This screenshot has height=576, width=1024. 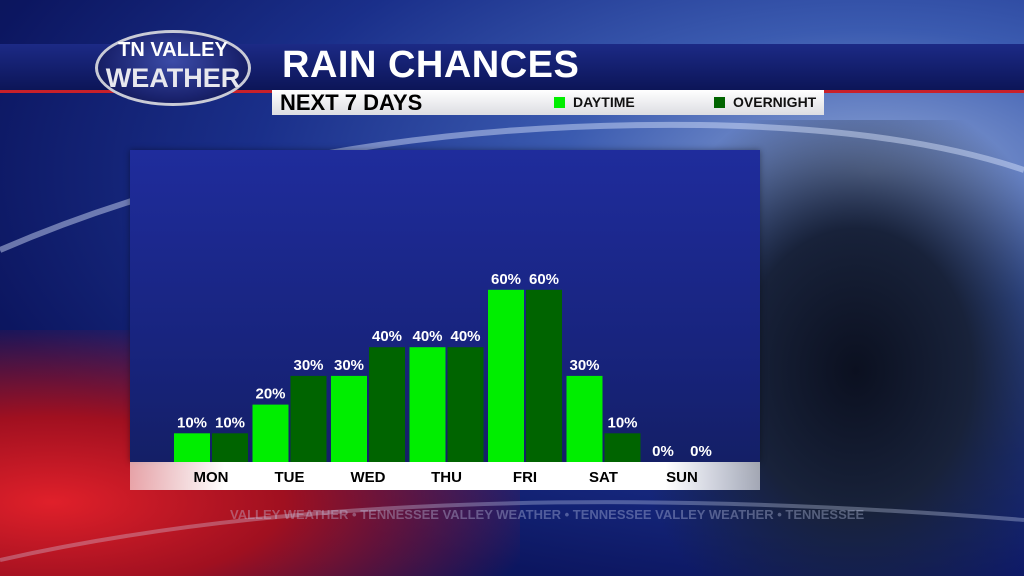 I want to click on bar-wed-overnight, so click(x=387, y=404).